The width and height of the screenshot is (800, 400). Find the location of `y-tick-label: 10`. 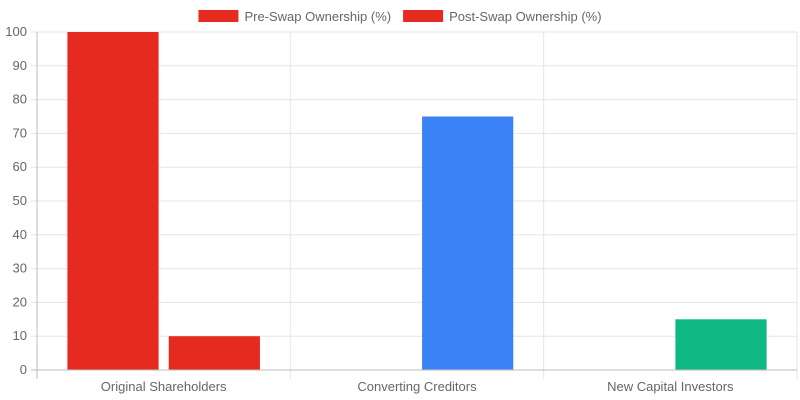

y-tick-label: 10 is located at coordinates (20, 335).